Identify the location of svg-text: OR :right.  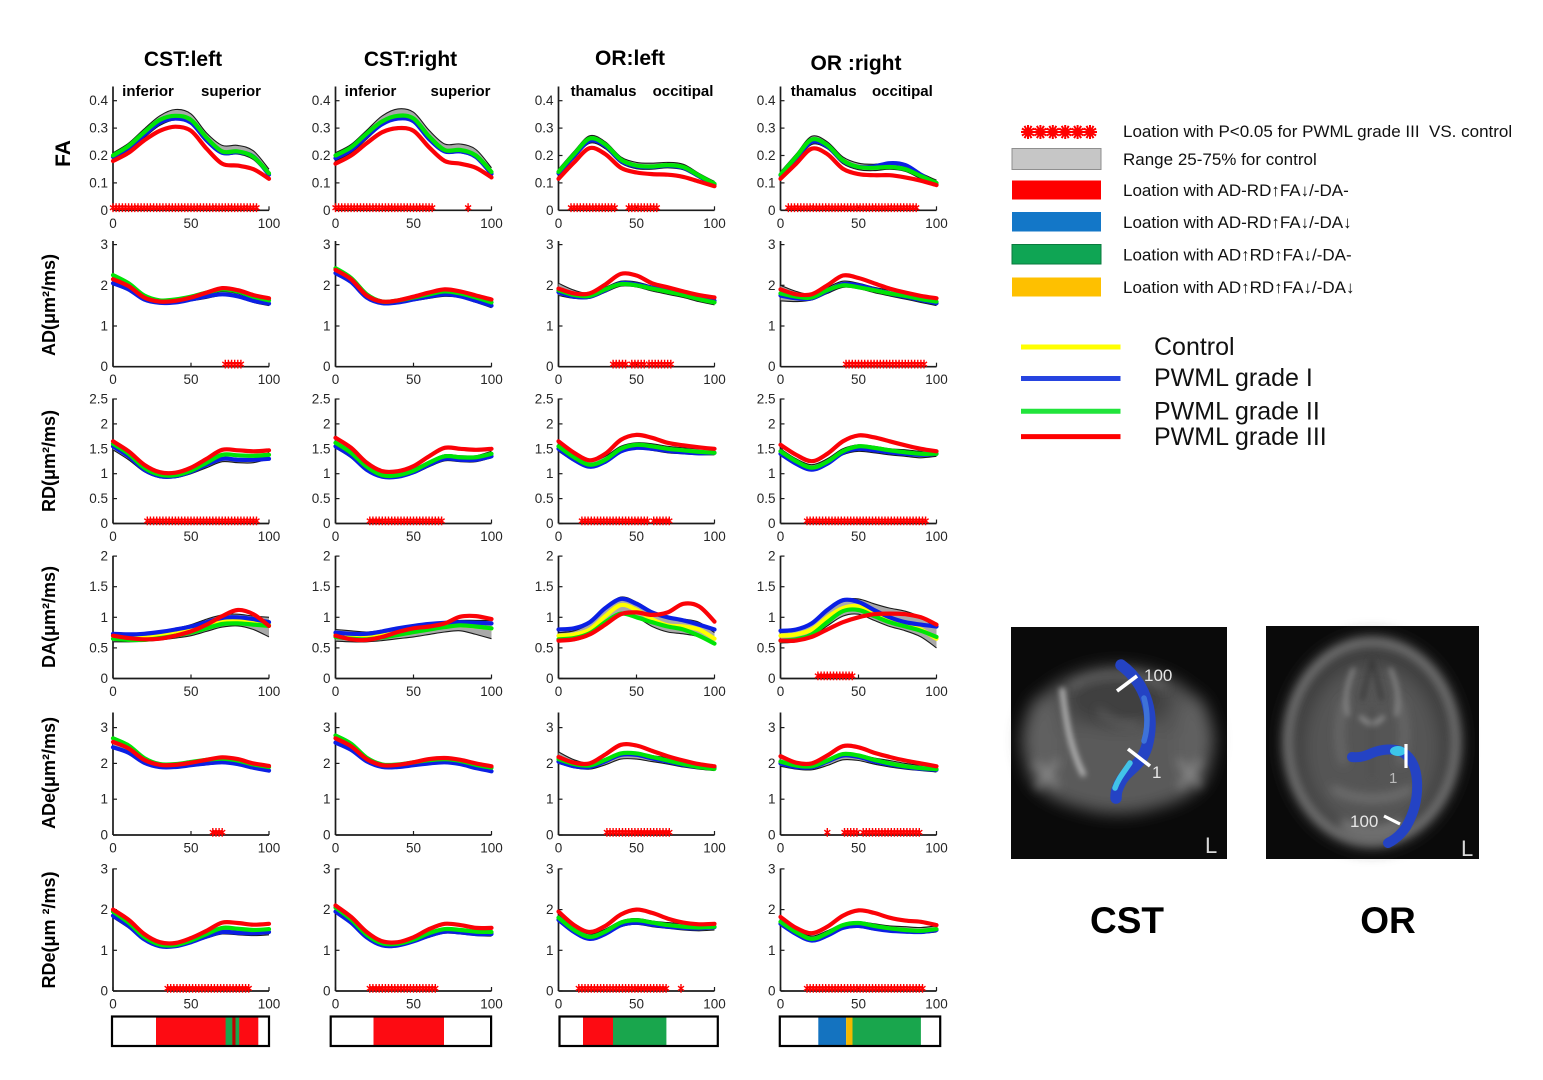
(856, 63).